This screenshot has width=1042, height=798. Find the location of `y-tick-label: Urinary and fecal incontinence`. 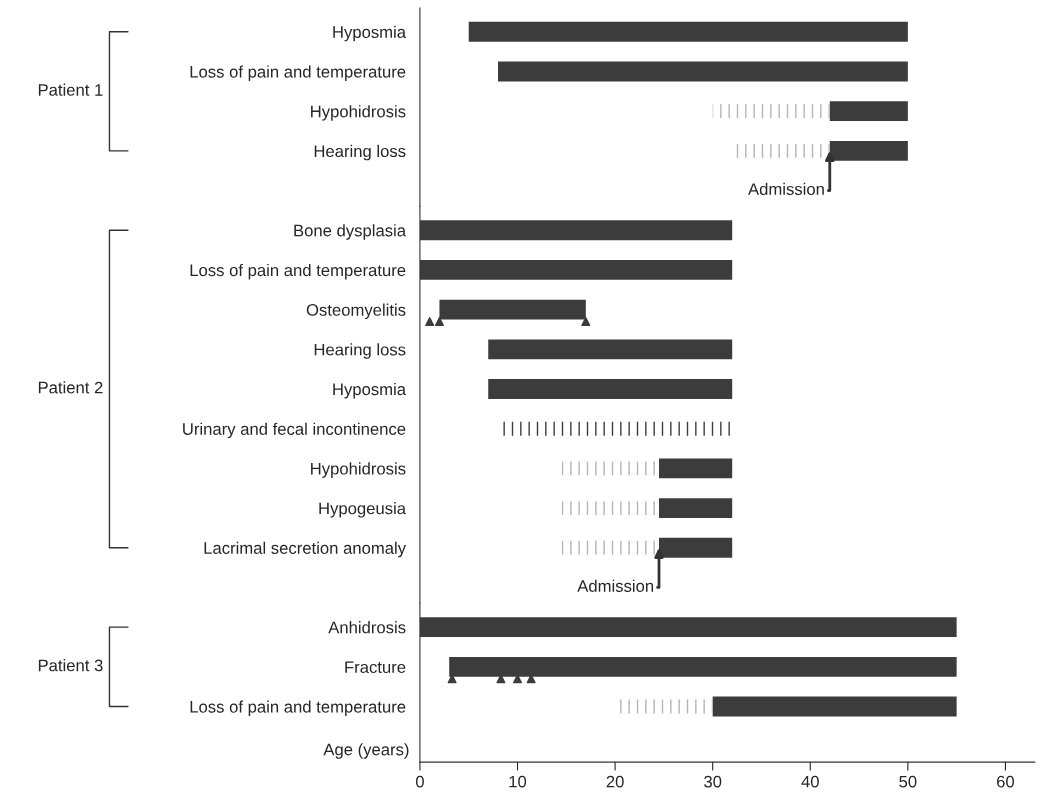

y-tick-label: Urinary and fecal incontinence is located at coordinates (294, 430).